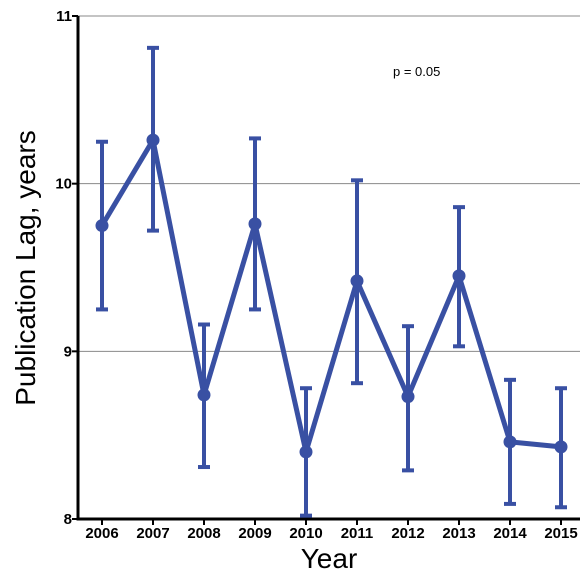 This screenshot has height=574, width=580. Describe the element at coordinates (203, 533) in the screenshot. I see `x-tick-label: 2008` at that location.